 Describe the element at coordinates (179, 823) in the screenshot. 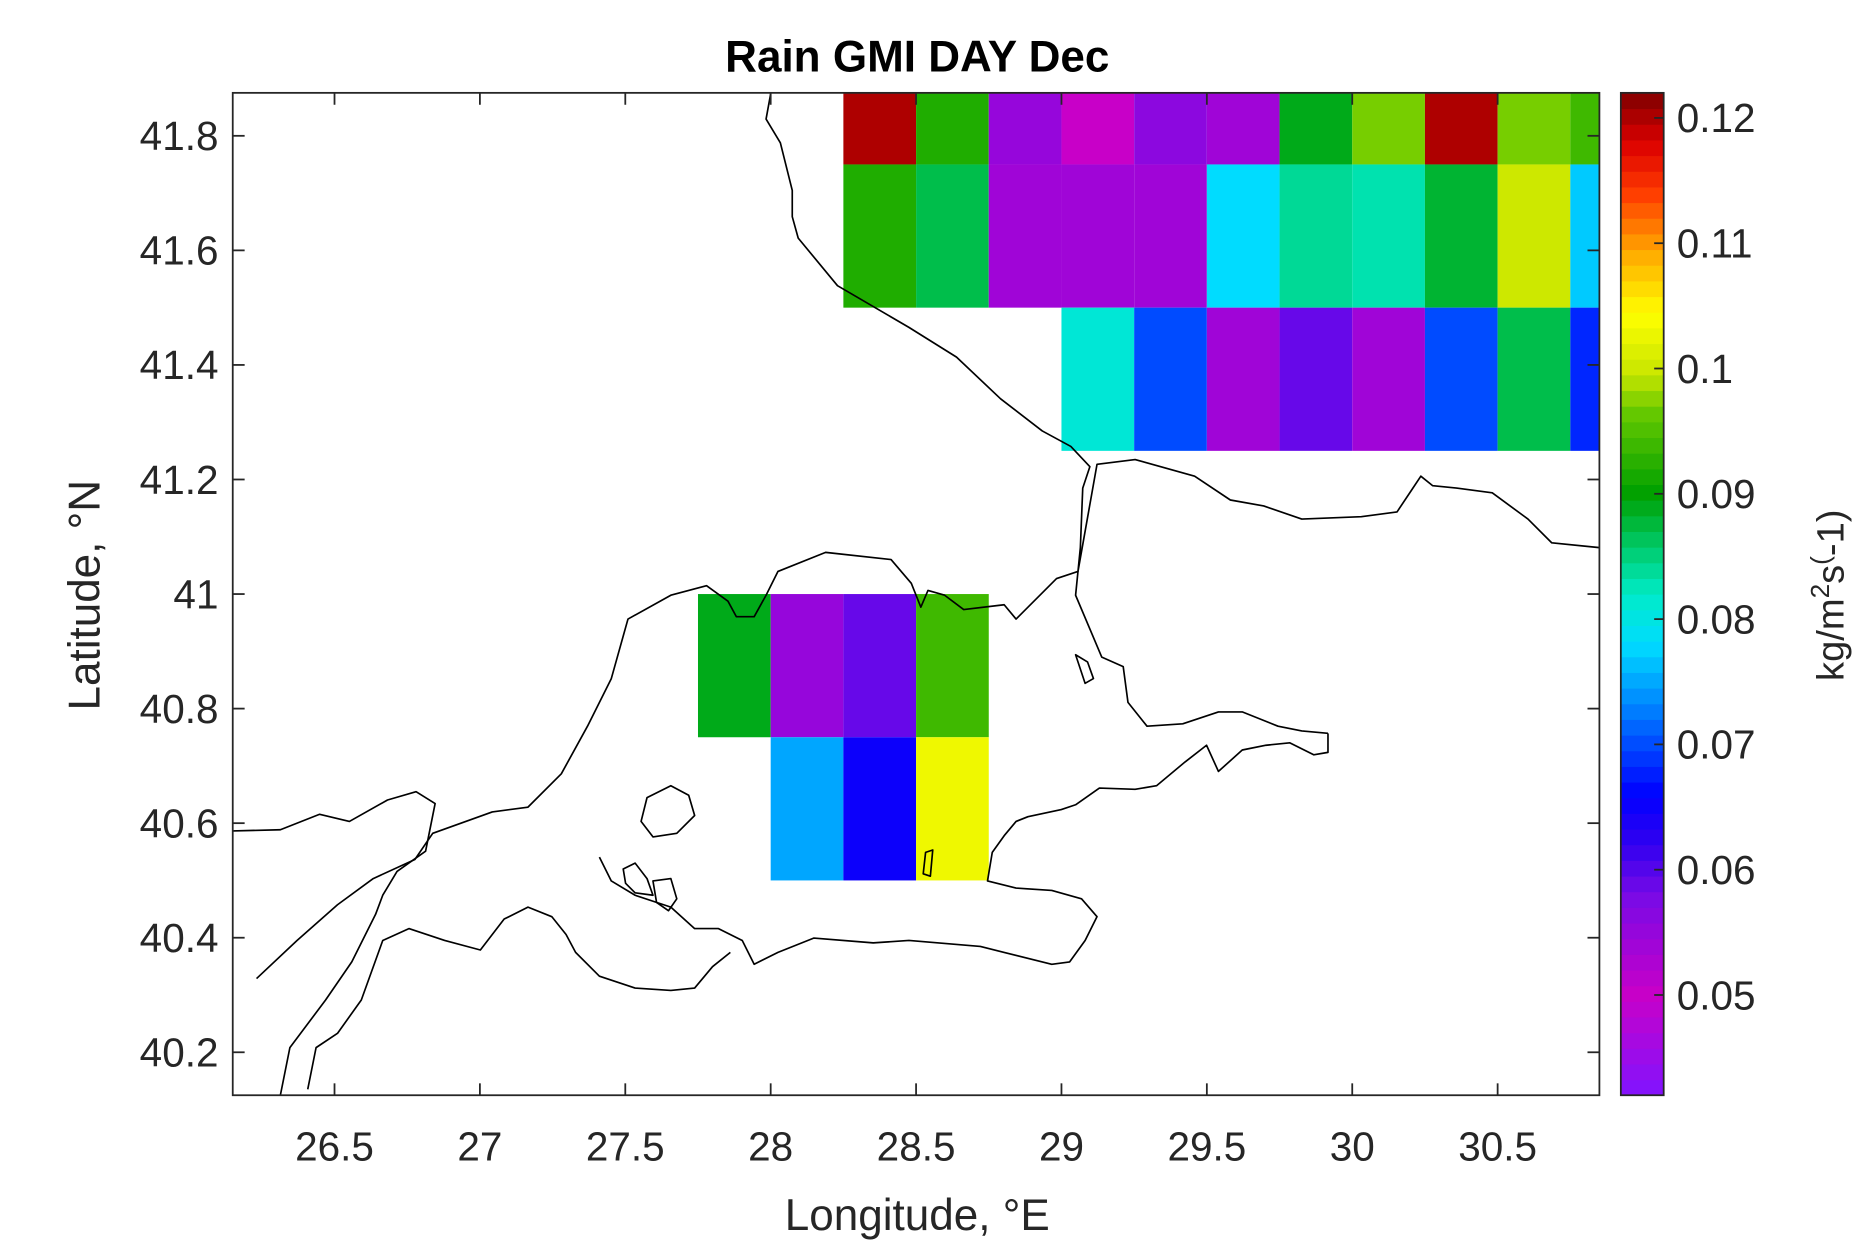

I see `y-tick-label: 40.6` at that location.